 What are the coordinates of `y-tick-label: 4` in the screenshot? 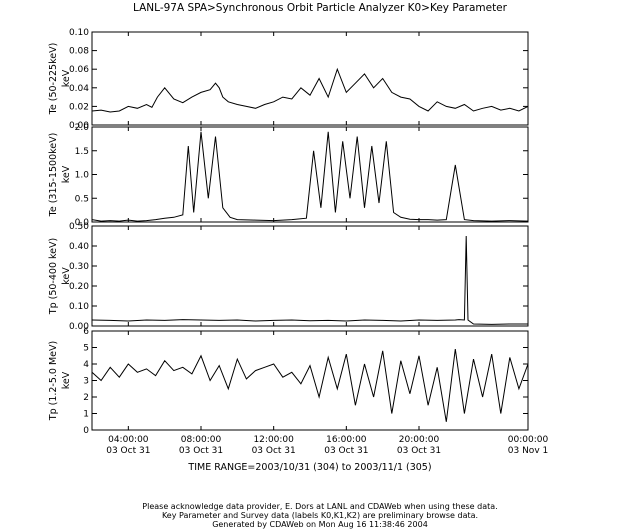 It's located at (86, 365).